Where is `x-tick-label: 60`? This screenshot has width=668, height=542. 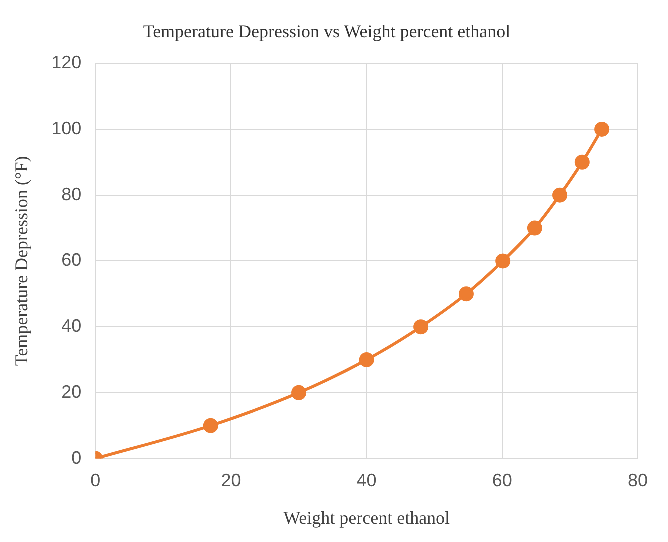 x-tick-label: 60 is located at coordinates (502, 480).